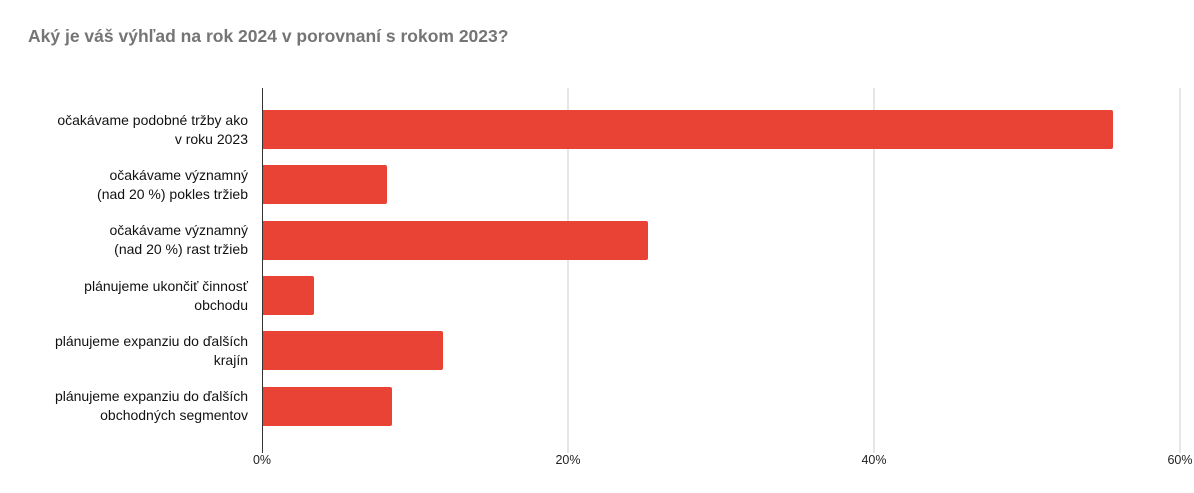 This screenshot has width=1194, height=493. I want to click on x-axis: 0% 20% 40% 60%, so click(723, 461).